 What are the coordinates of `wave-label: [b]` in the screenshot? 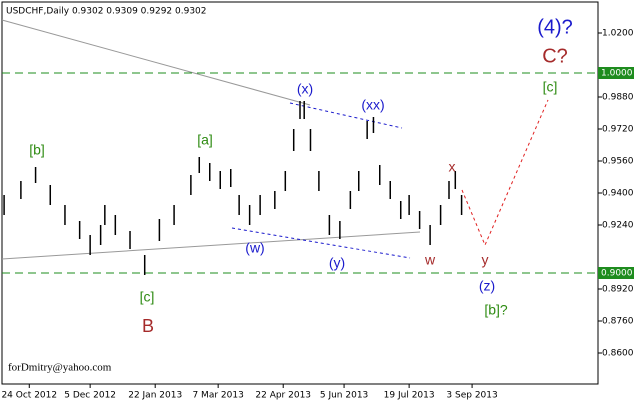 It's located at (37, 150).